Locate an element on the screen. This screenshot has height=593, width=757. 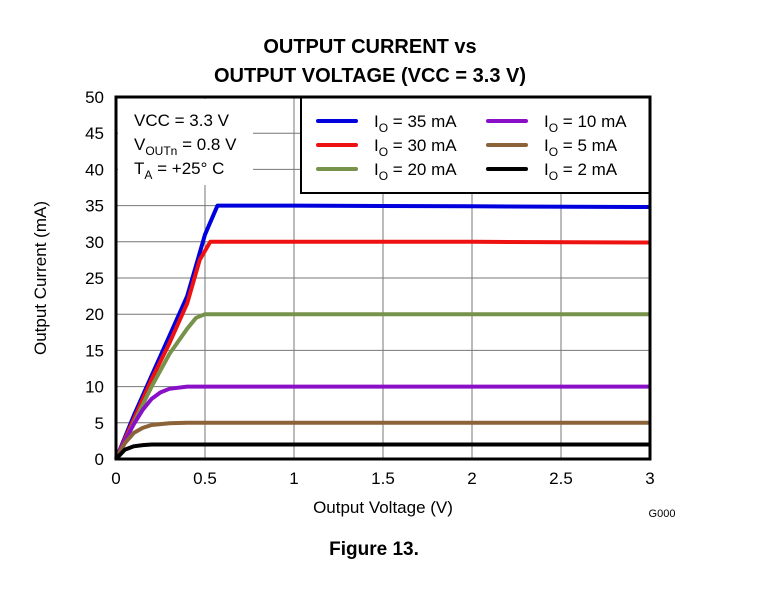
annotation-background is located at coordinates (185, 142).